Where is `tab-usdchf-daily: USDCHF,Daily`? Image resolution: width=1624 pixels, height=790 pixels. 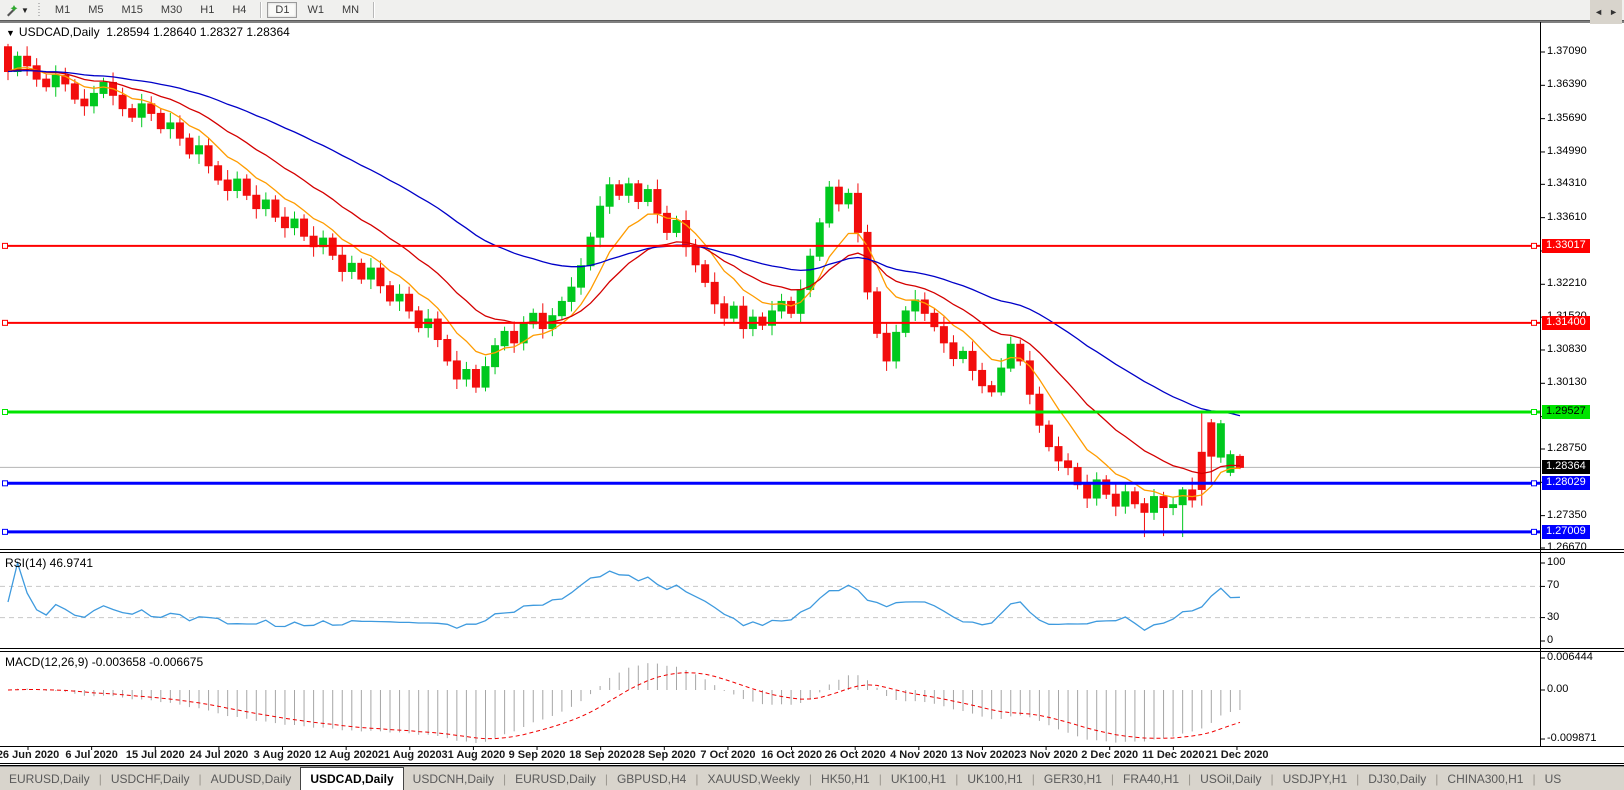 tab-usdchf-daily: USDCHF,Daily is located at coordinates (150, 778).